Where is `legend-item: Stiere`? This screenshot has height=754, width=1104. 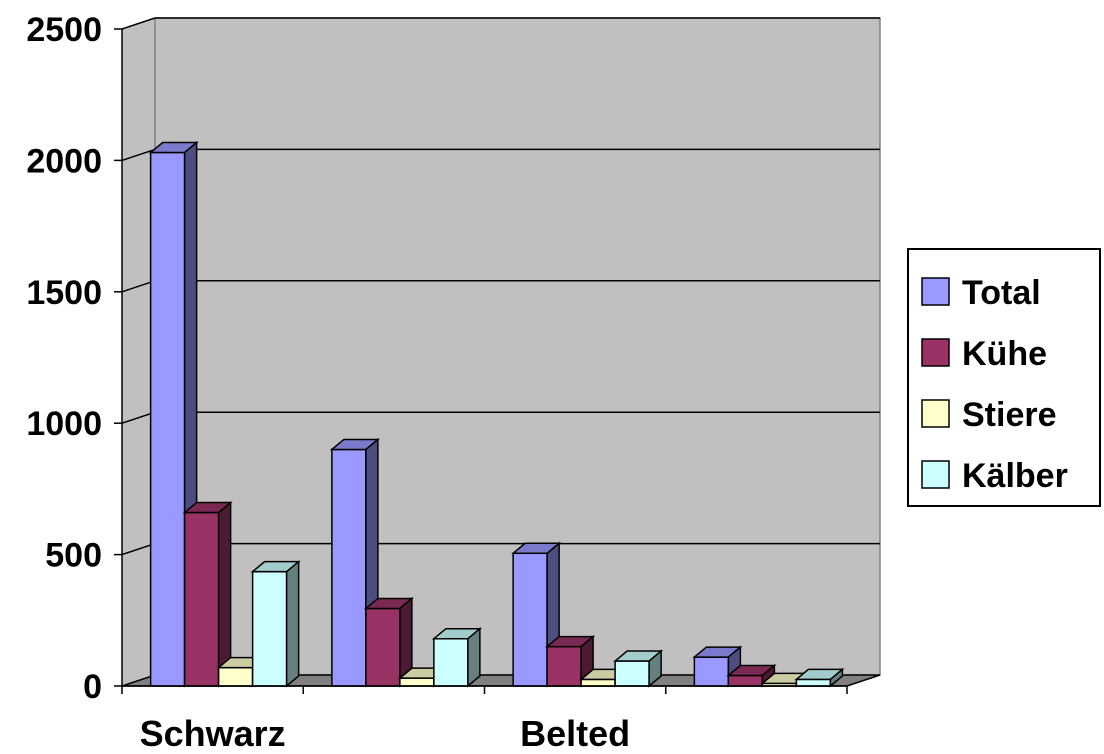
legend-item: Stiere is located at coordinates (989, 415).